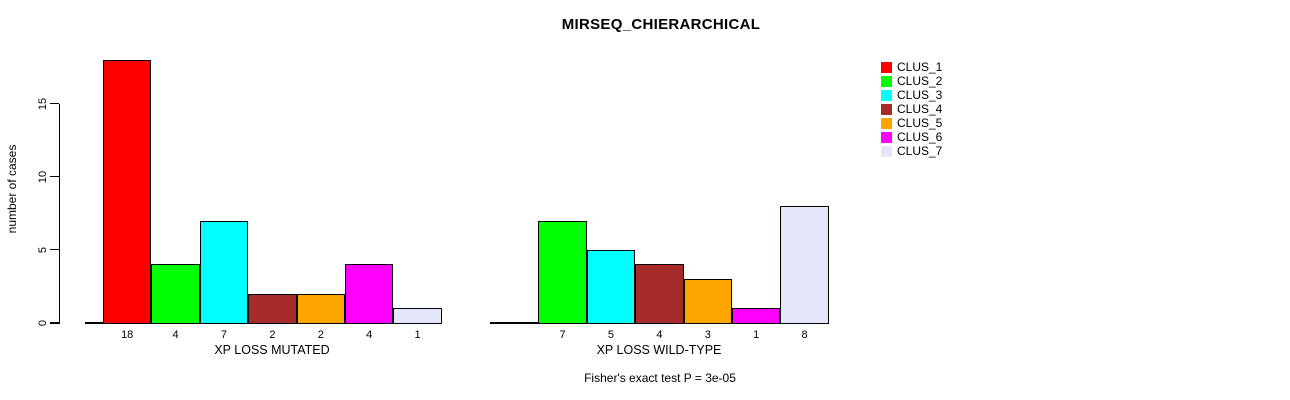  What do you see at coordinates (660, 378) in the screenshot?
I see `fisher-test-caption: Fisher's exact test P = 3e-05` at bounding box center [660, 378].